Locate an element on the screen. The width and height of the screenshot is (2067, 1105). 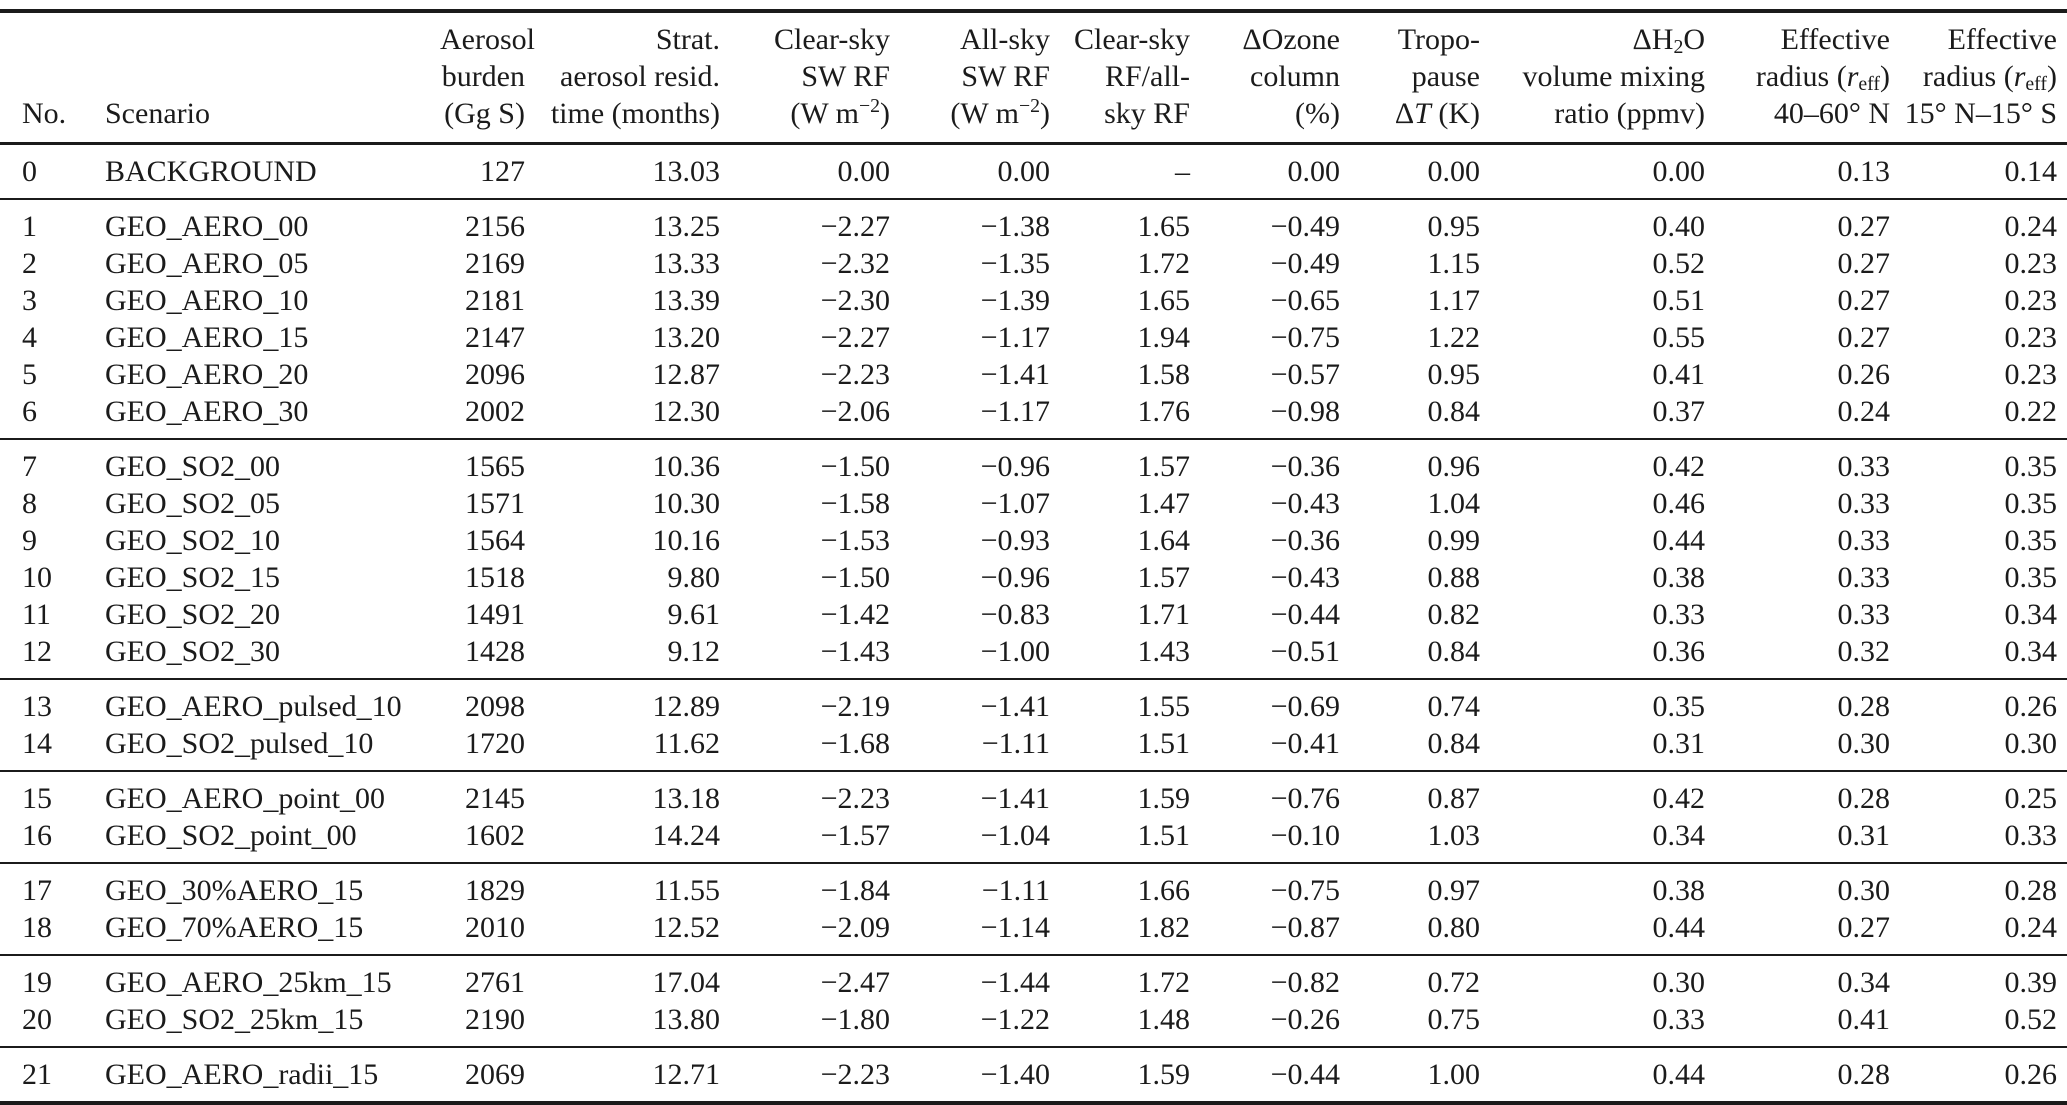
column-header-burden: Aerosol burden (Gg S) is located at coordinates (487, 78).